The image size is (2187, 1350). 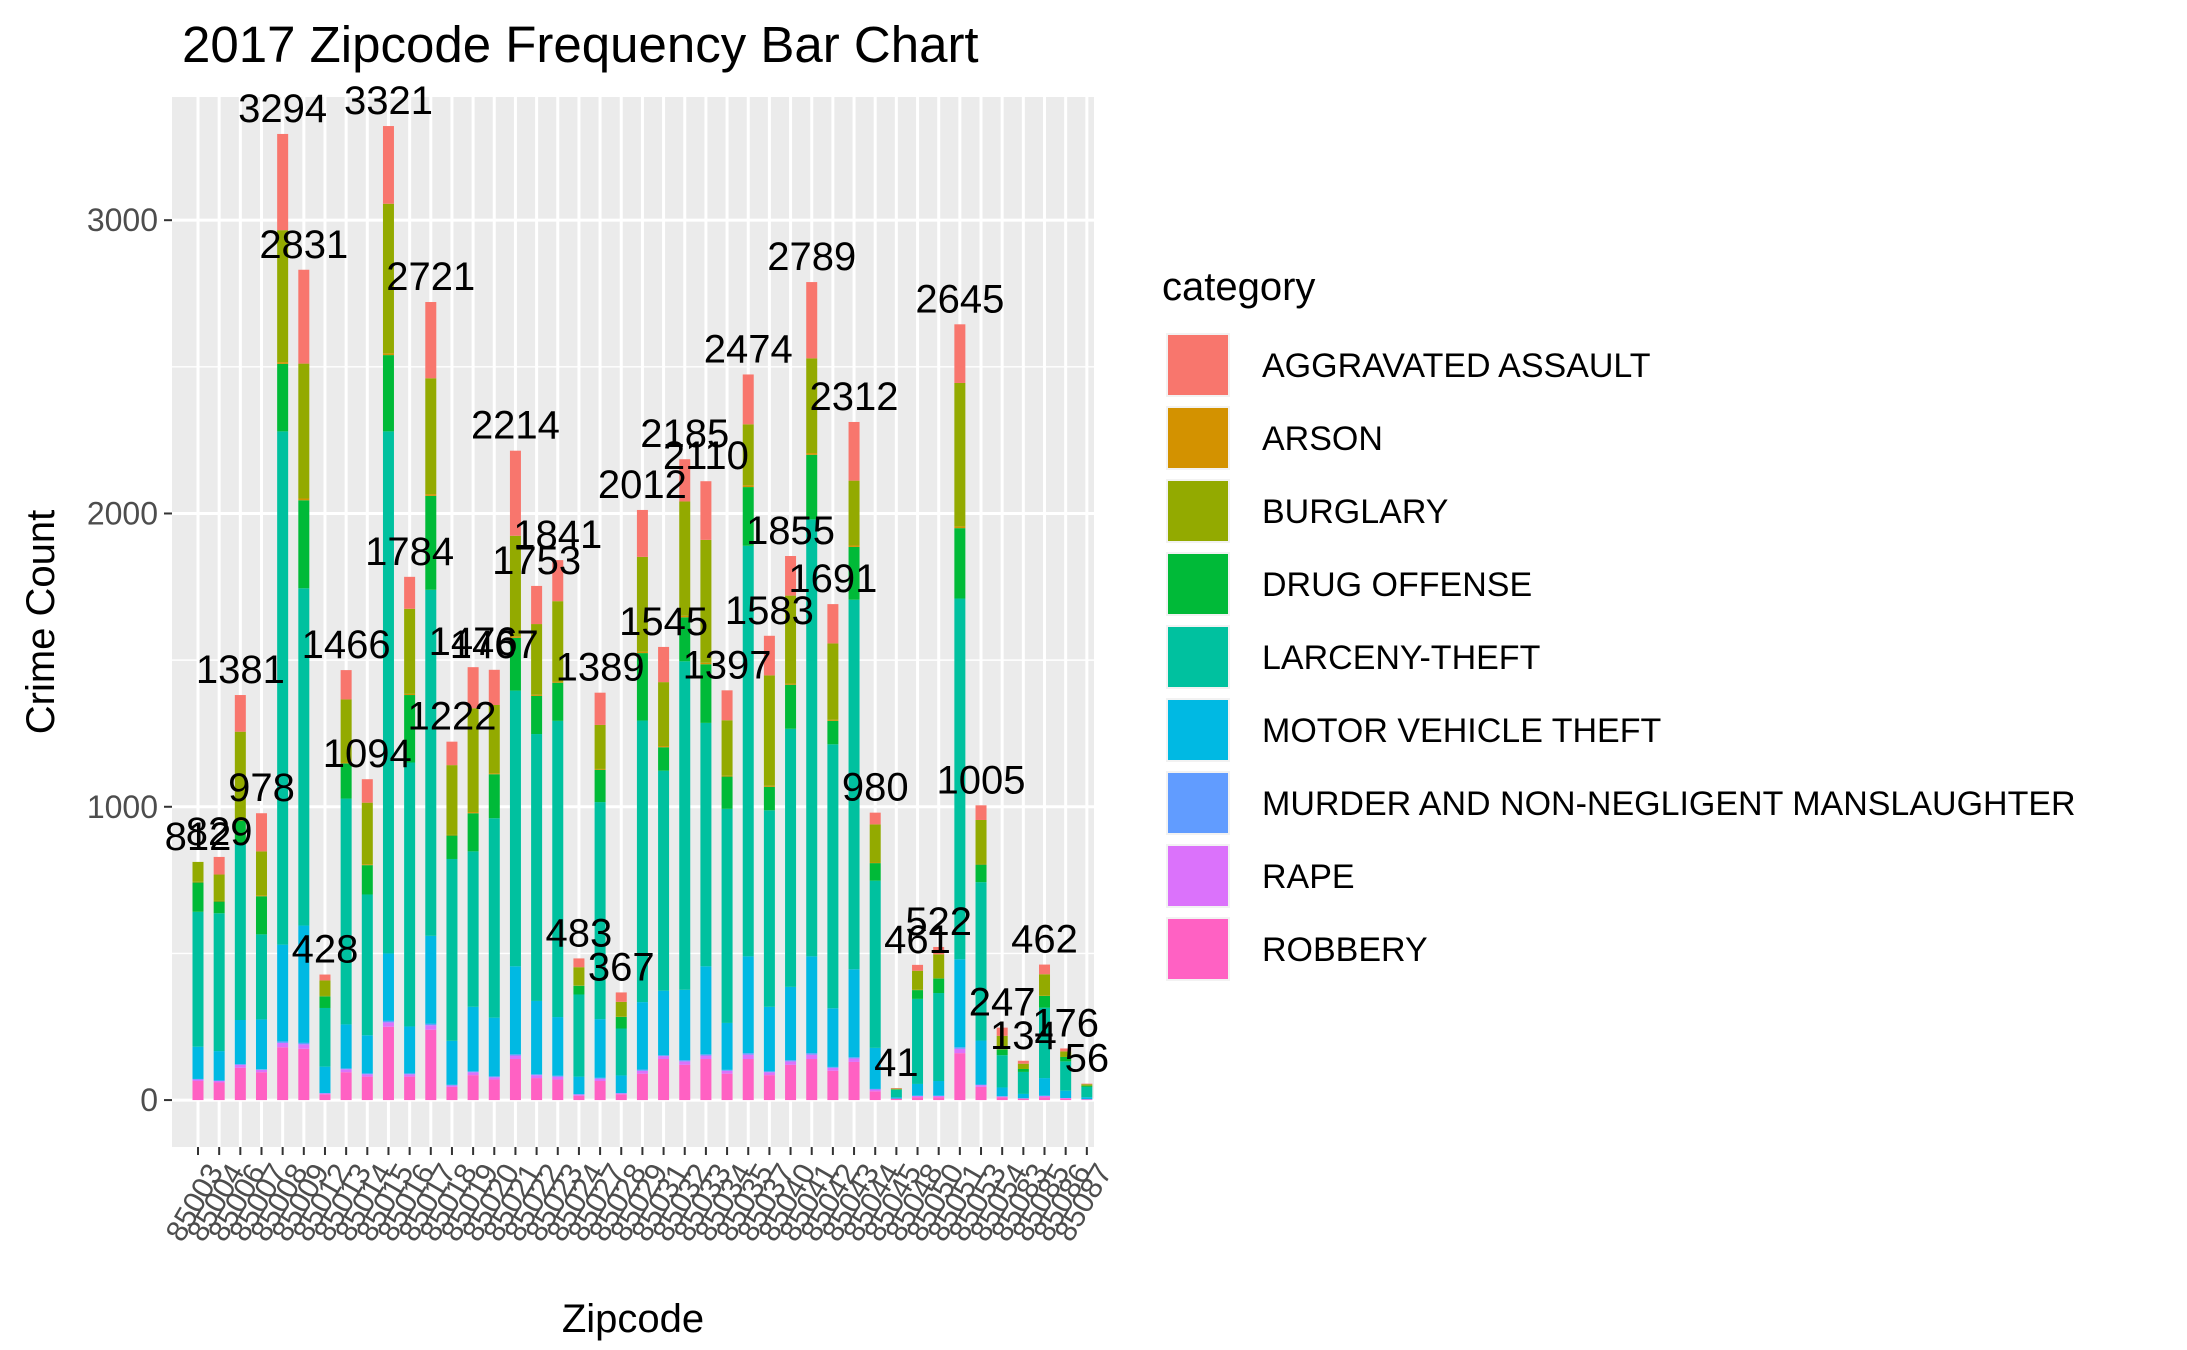 I want to click on total-label: 978, so click(x=261, y=788).